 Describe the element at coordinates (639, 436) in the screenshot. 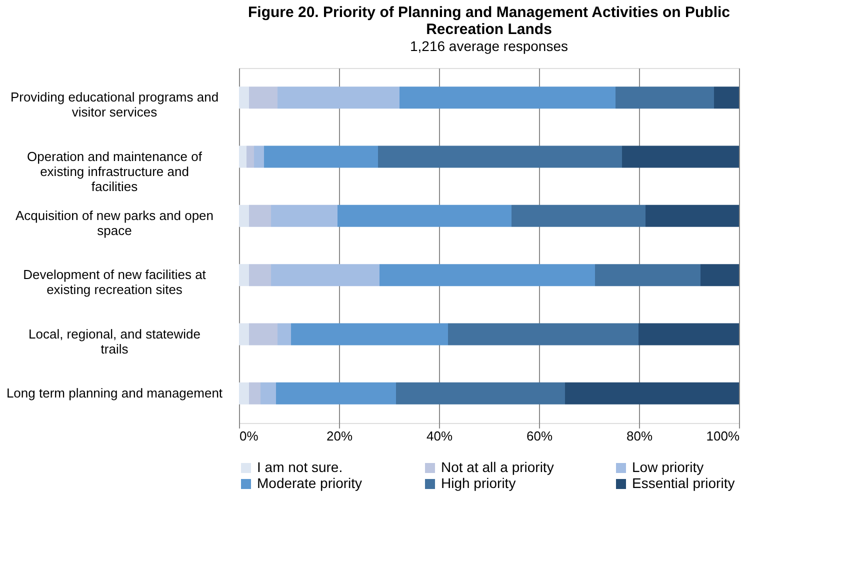

I see `x-tick-label: 80%` at that location.